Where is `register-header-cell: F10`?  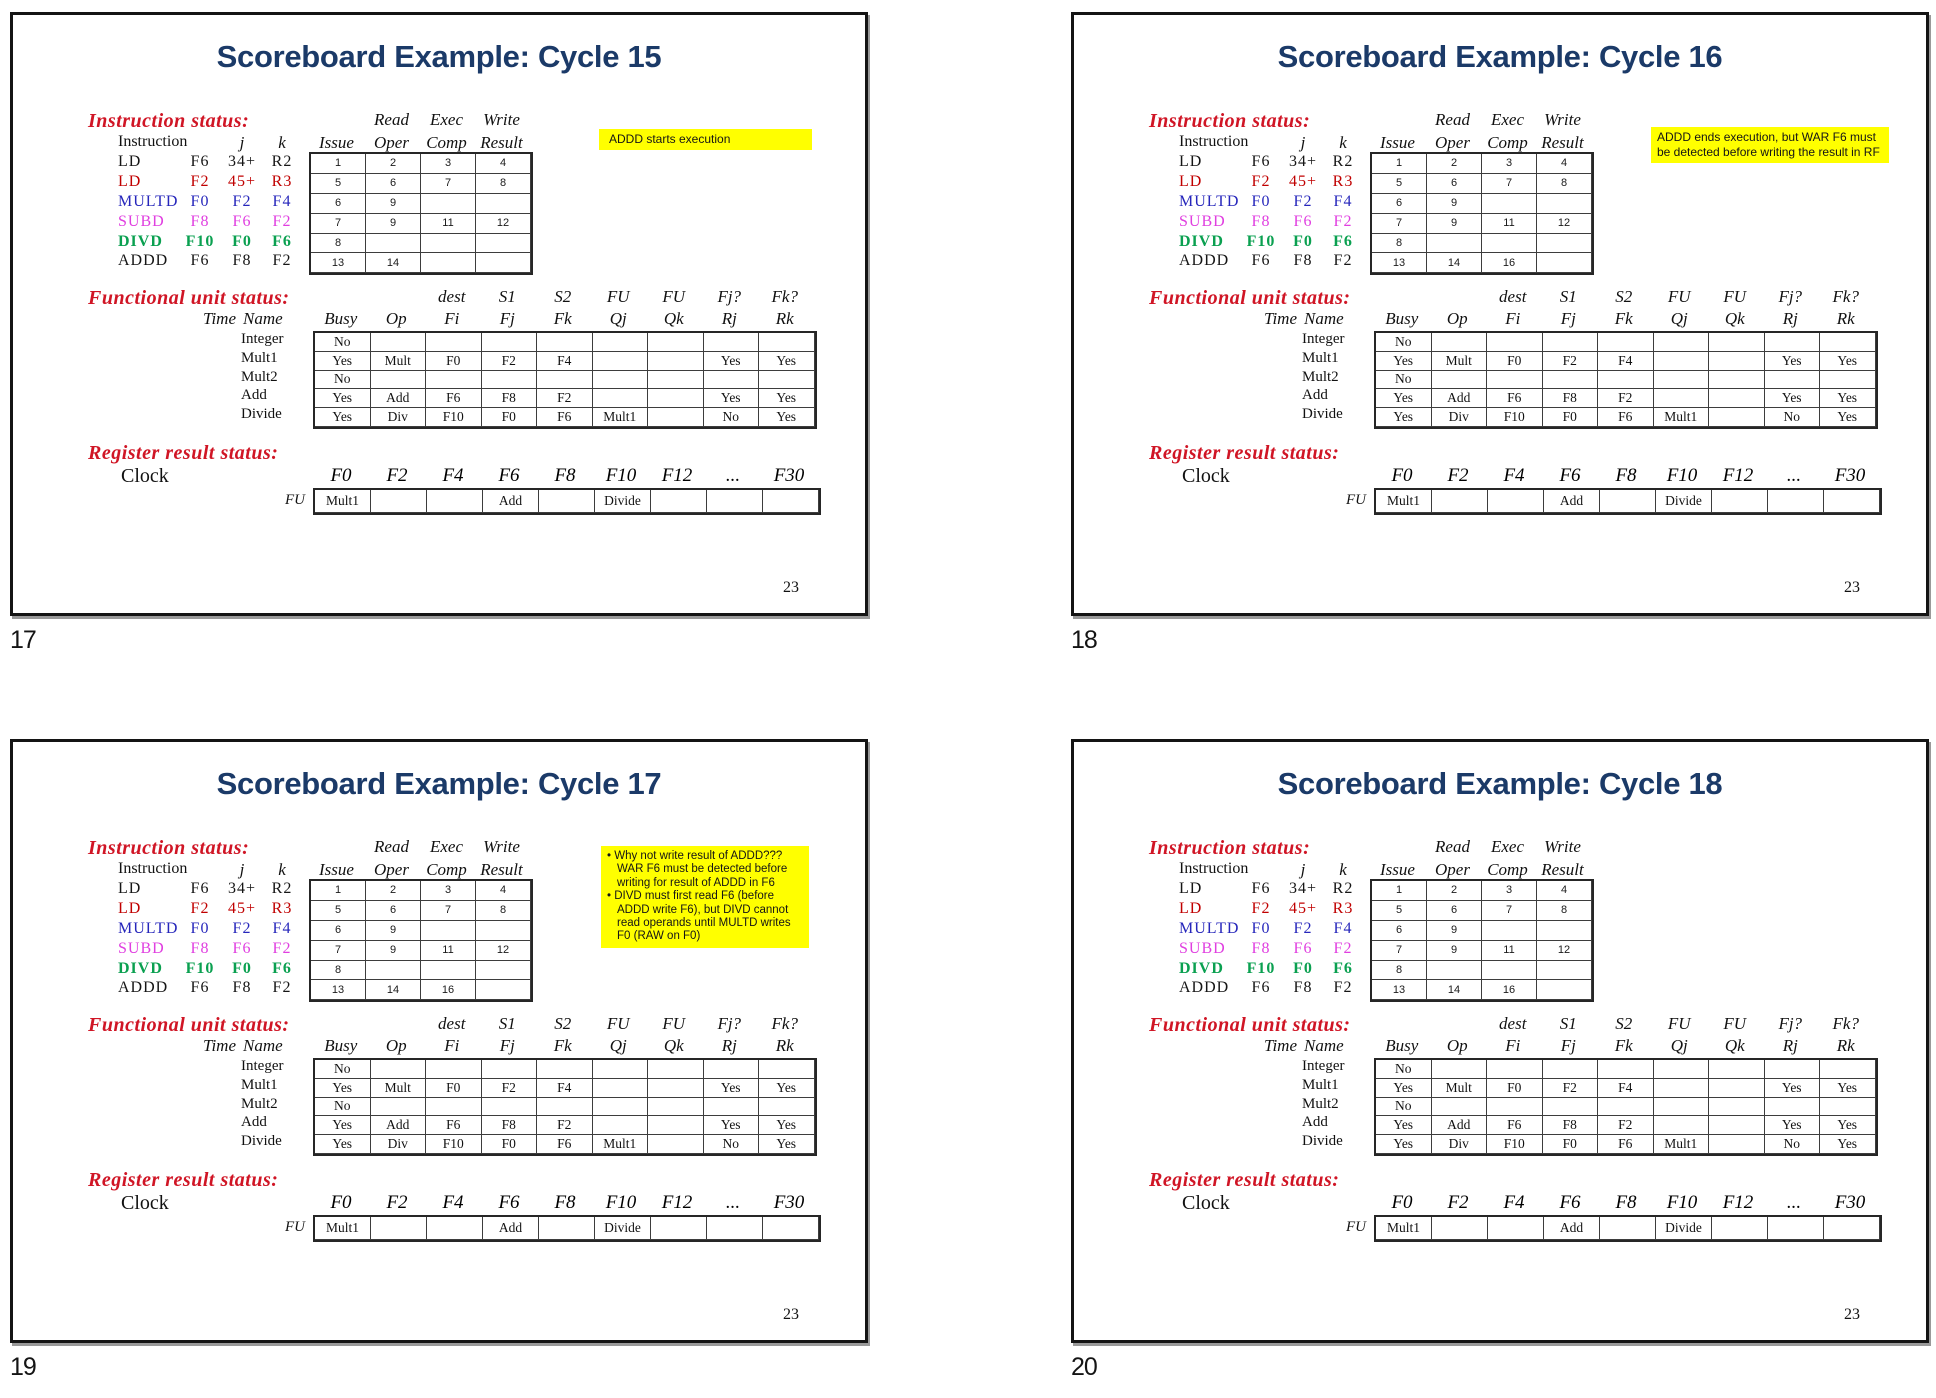 register-header-cell: F10 is located at coordinates (1682, 1202).